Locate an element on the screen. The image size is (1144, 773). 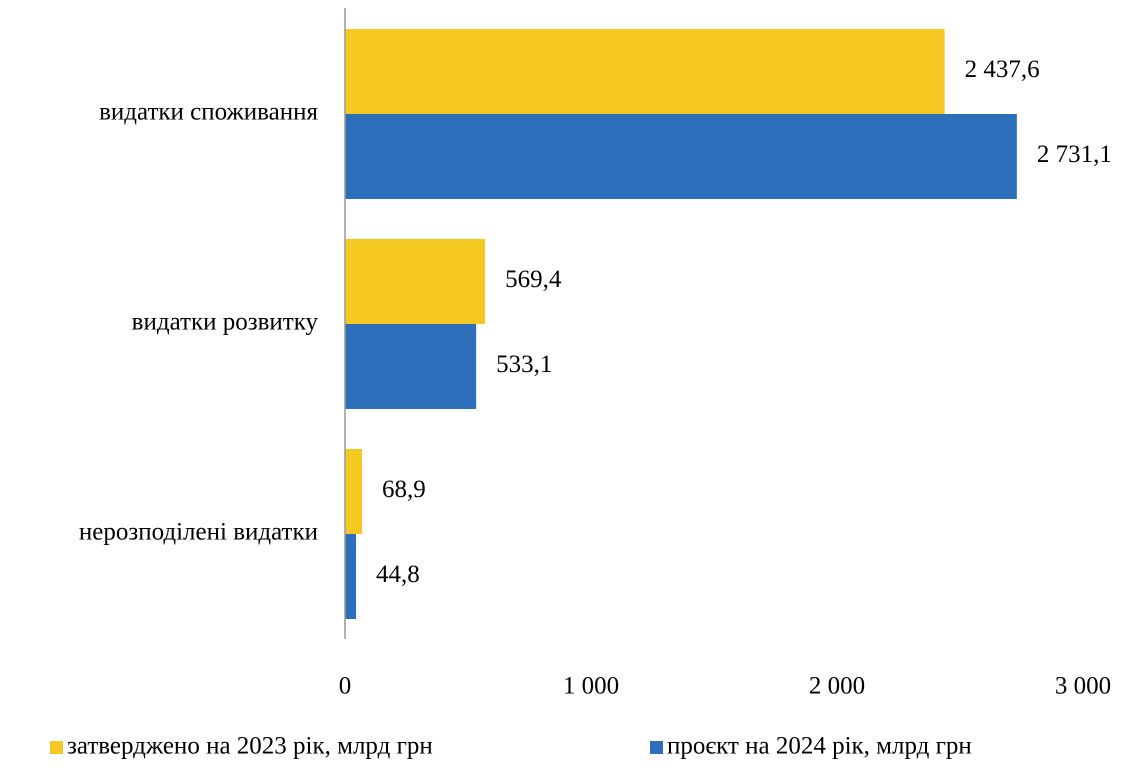
y-tick-label: видатки споживання is located at coordinates (208, 112).